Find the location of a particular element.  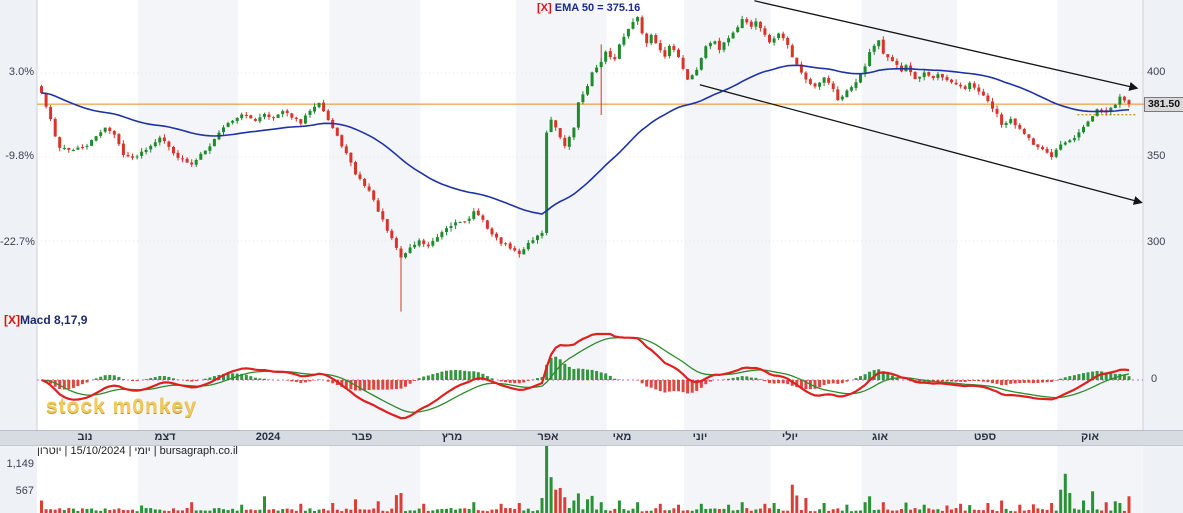

x-axis-month-label: ספט is located at coordinates (985, 437).